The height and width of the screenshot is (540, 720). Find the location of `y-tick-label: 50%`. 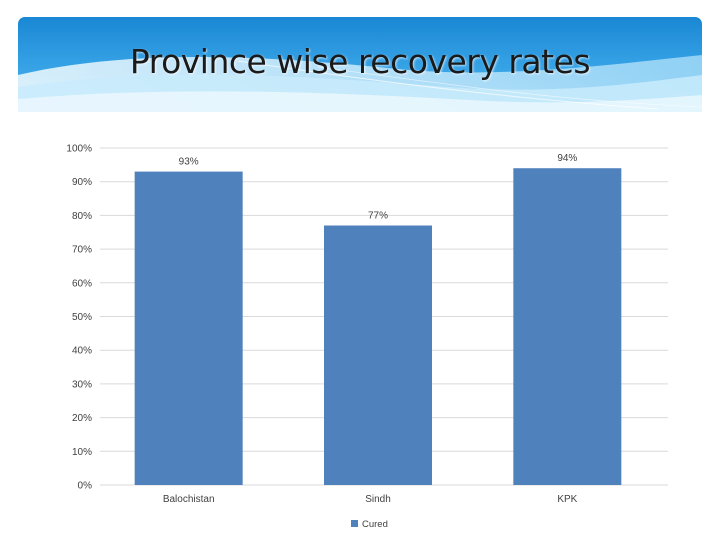

y-tick-label: 50% is located at coordinates (82, 317).